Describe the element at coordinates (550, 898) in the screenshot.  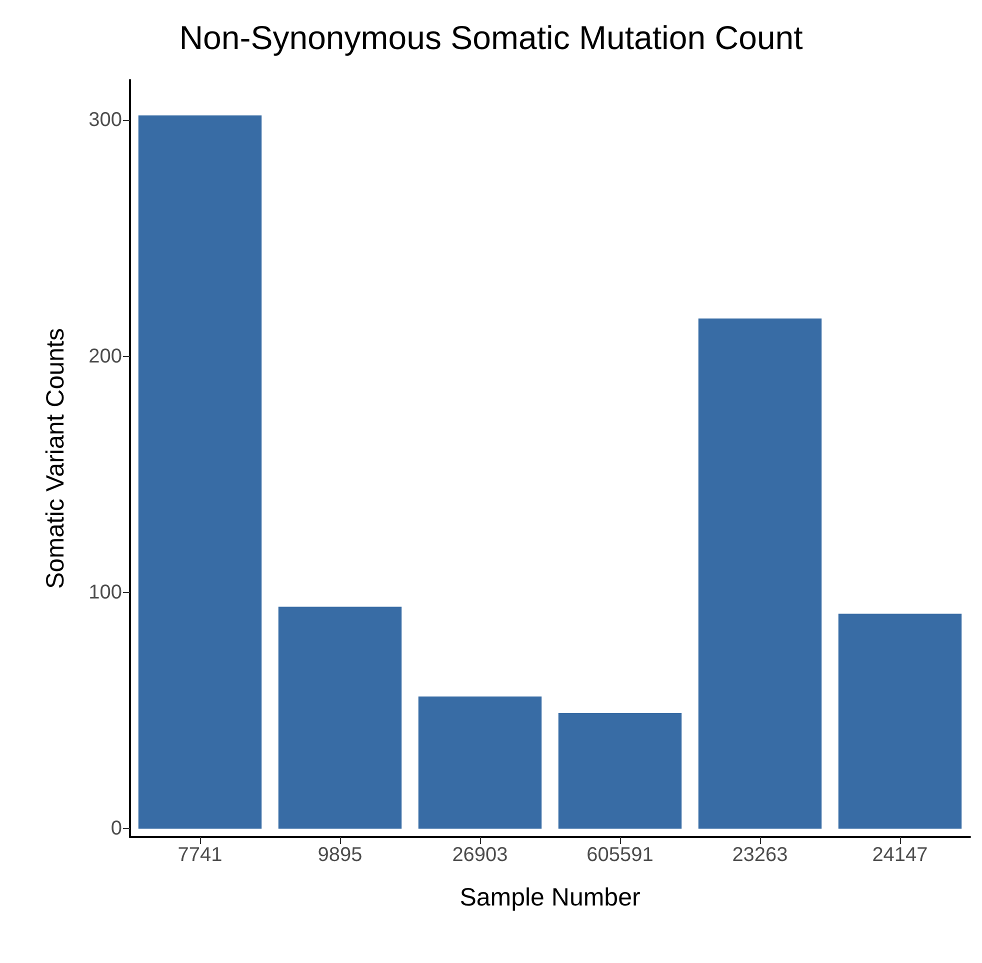
I see `x-axis-title: Sample Number` at that location.